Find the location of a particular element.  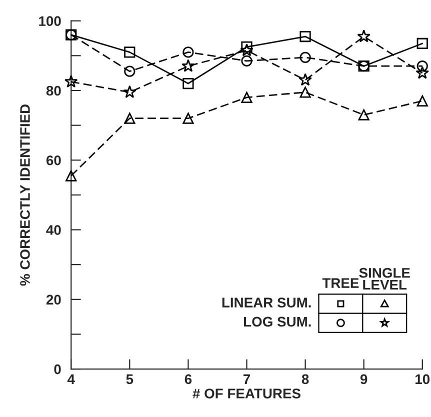

x-tick-label: 9 is located at coordinates (364, 379).